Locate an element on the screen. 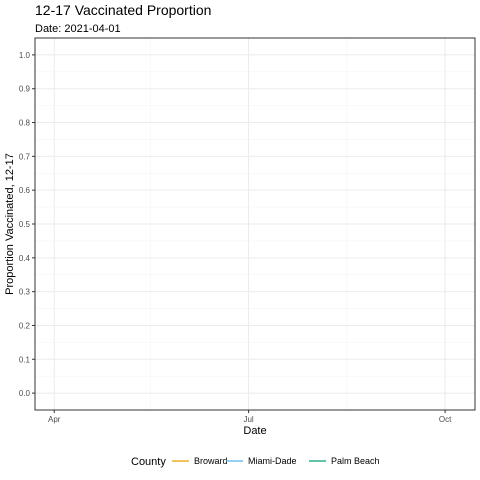  x-axis-title: Date is located at coordinates (254, 431).